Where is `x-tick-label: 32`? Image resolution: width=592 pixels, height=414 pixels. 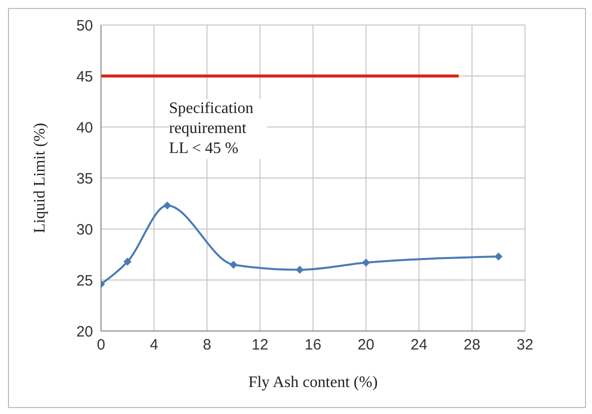 x-tick-label: 32 is located at coordinates (525, 345).